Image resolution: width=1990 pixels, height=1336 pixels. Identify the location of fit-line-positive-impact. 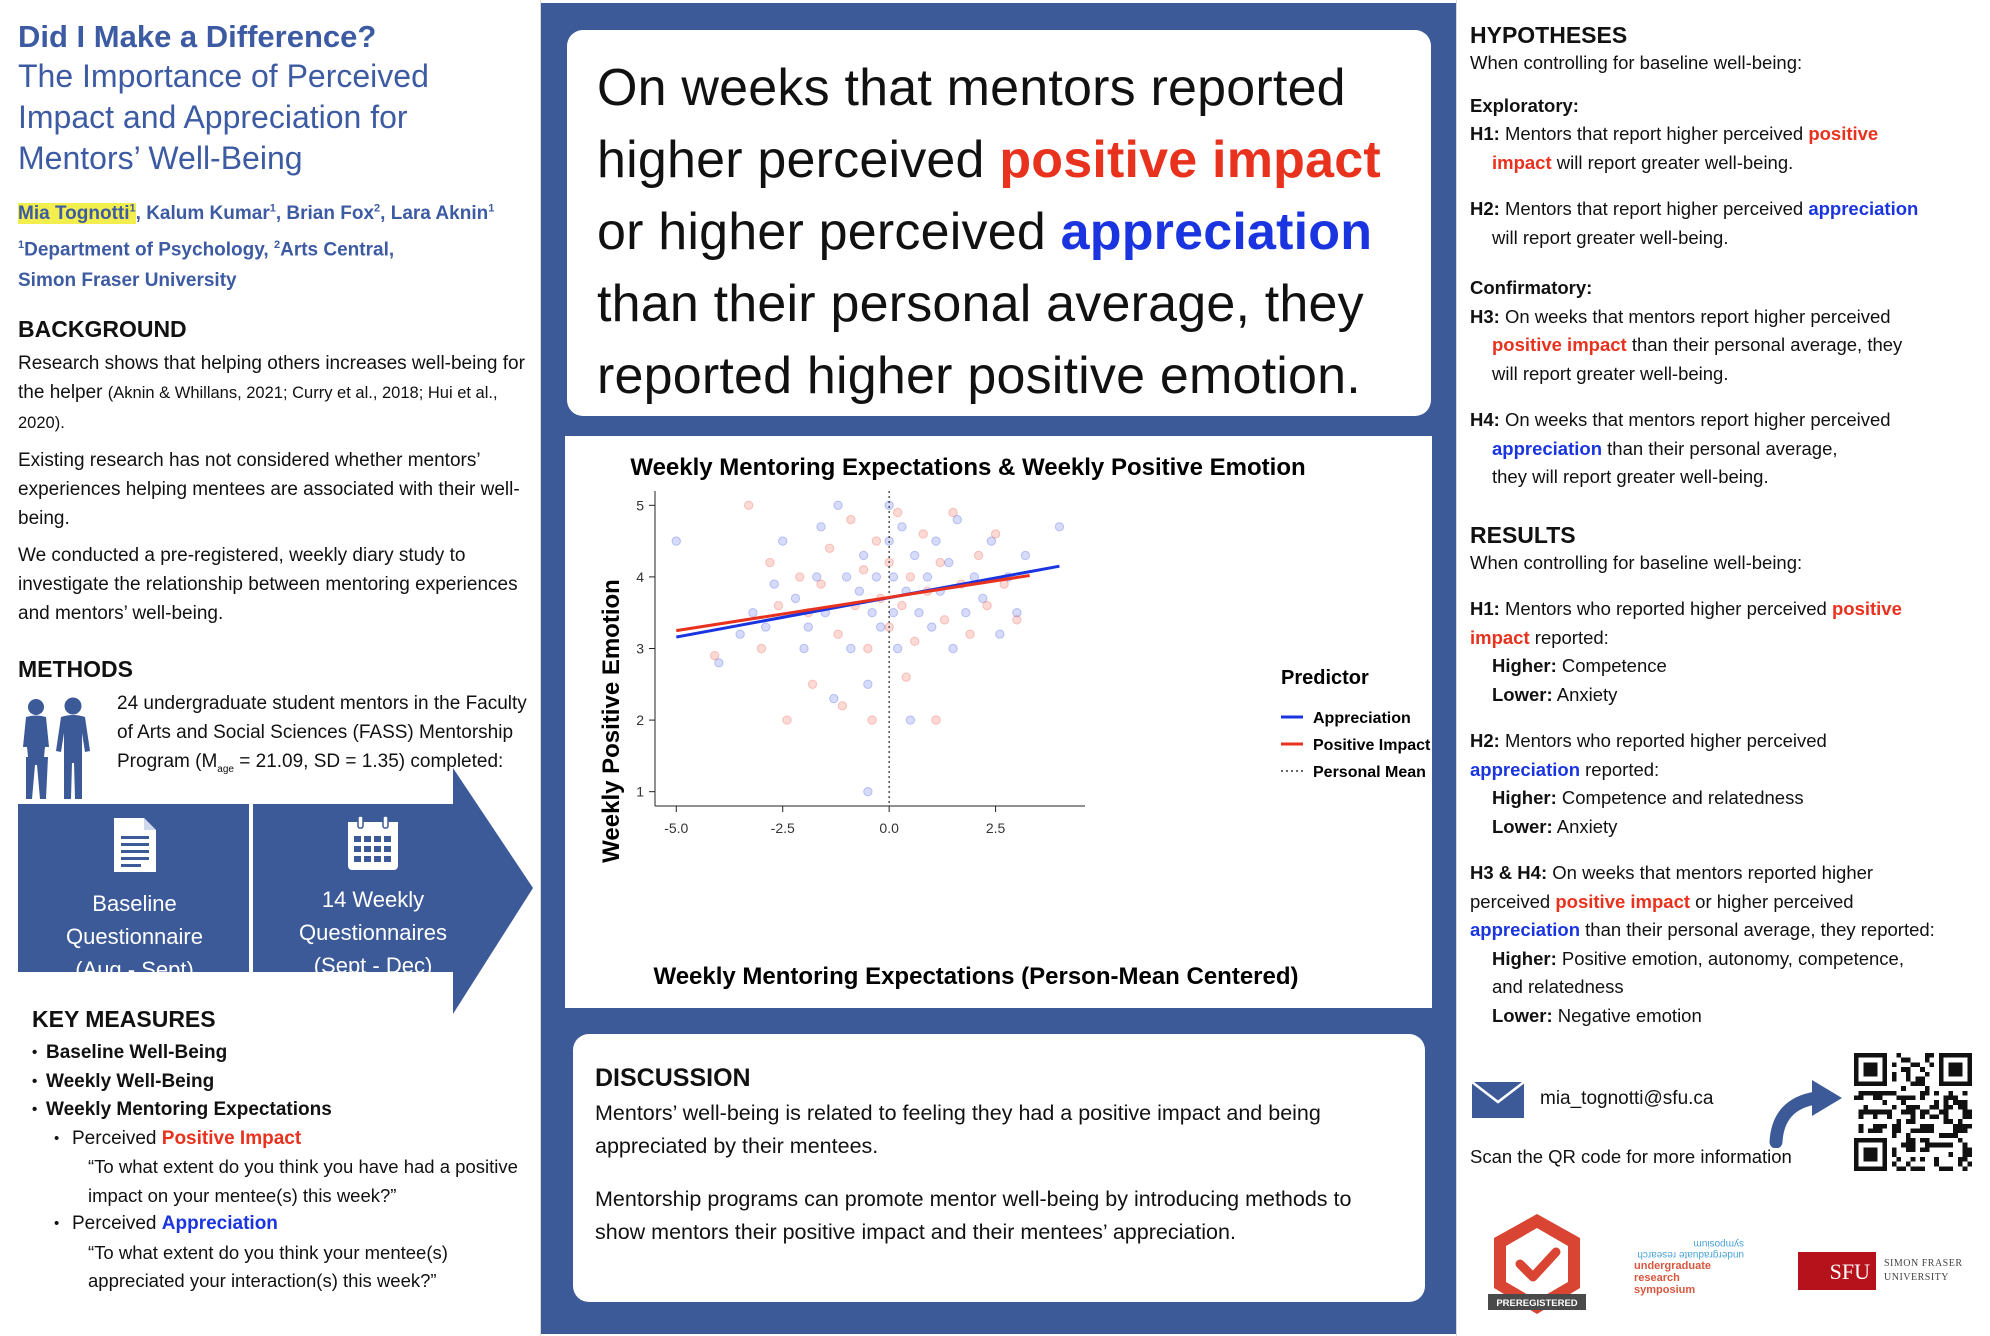
(853, 603).